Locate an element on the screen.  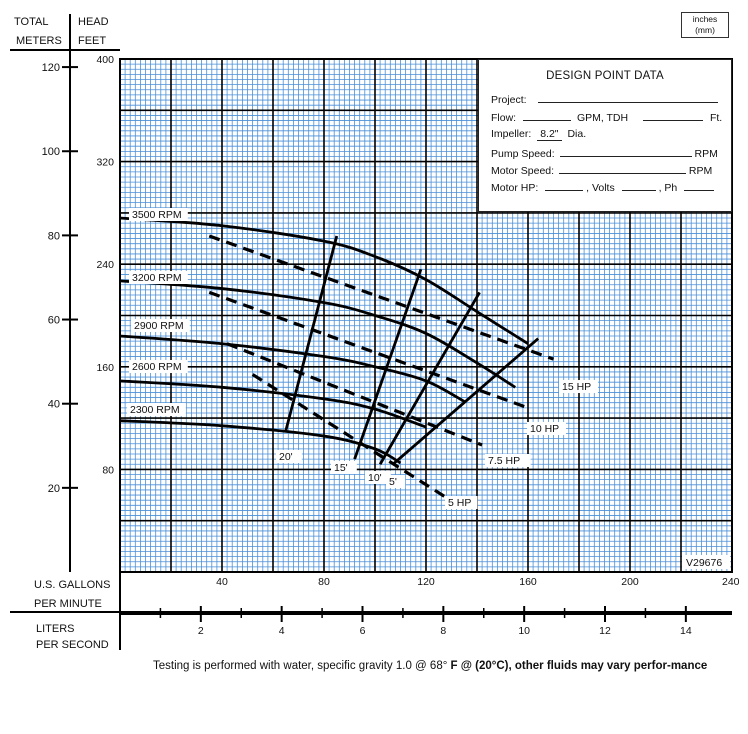
dp-dia: Dia. is located at coordinates (577, 134).